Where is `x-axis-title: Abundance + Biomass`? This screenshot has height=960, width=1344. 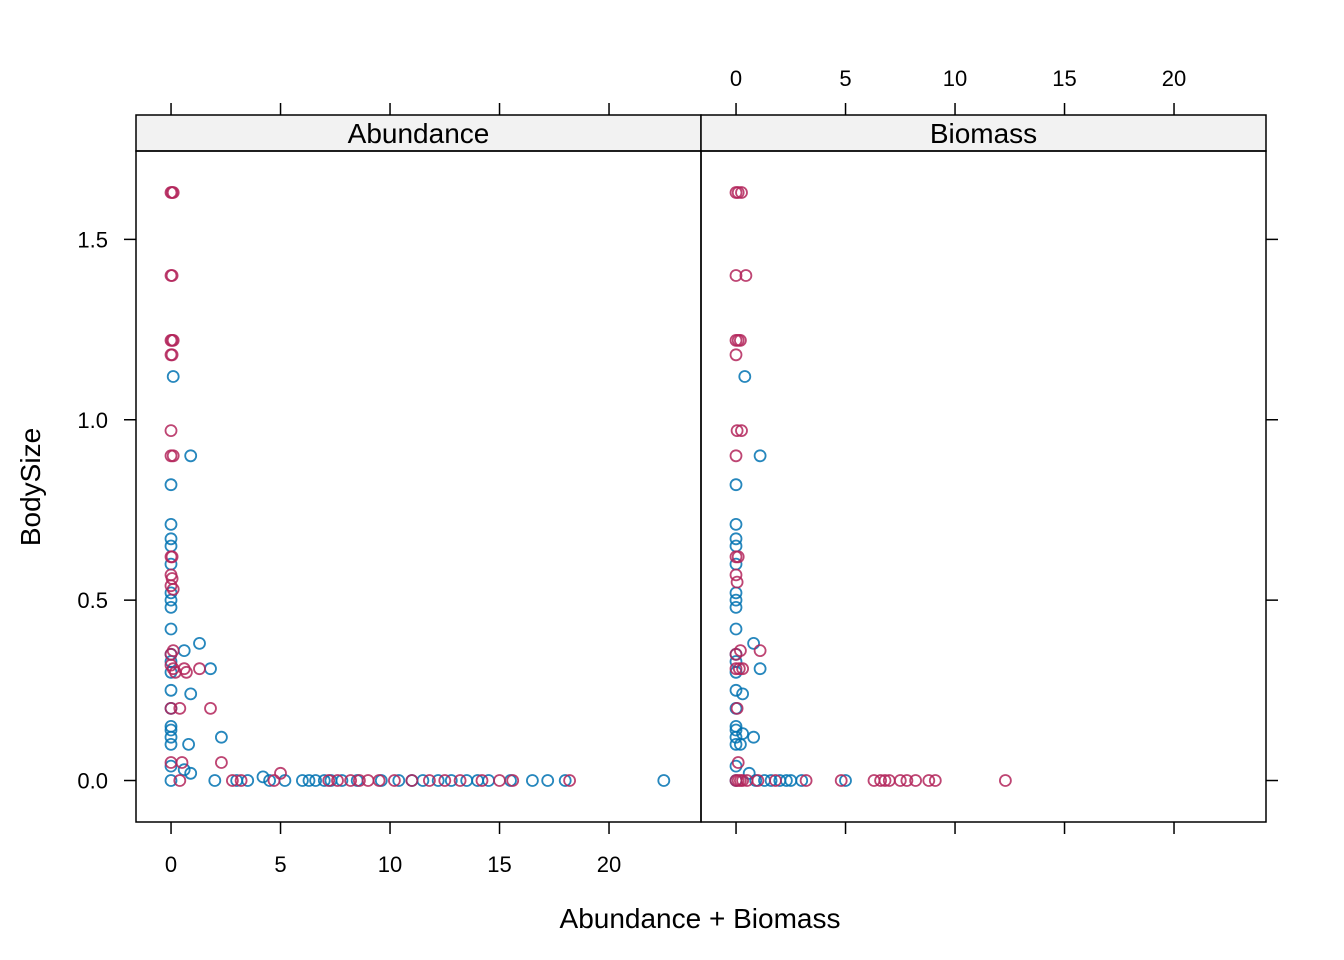
x-axis-title: Abundance + Biomass is located at coordinates (700, 918).